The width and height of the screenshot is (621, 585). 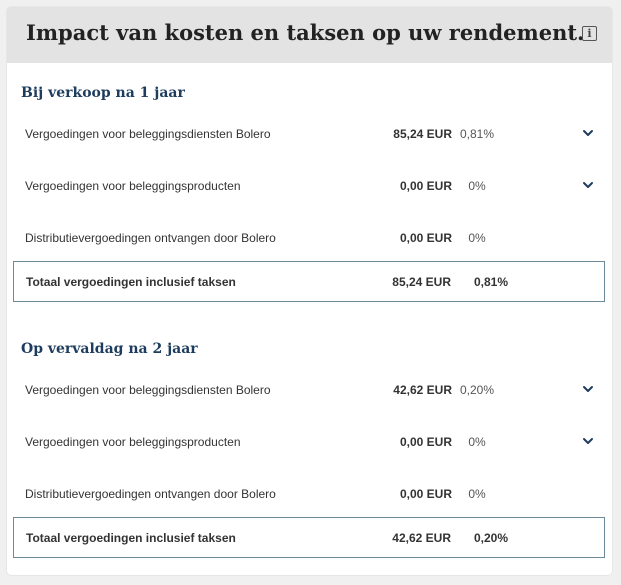 I want to click on total-percentage: 0,20%, so click(x=491, y=538).